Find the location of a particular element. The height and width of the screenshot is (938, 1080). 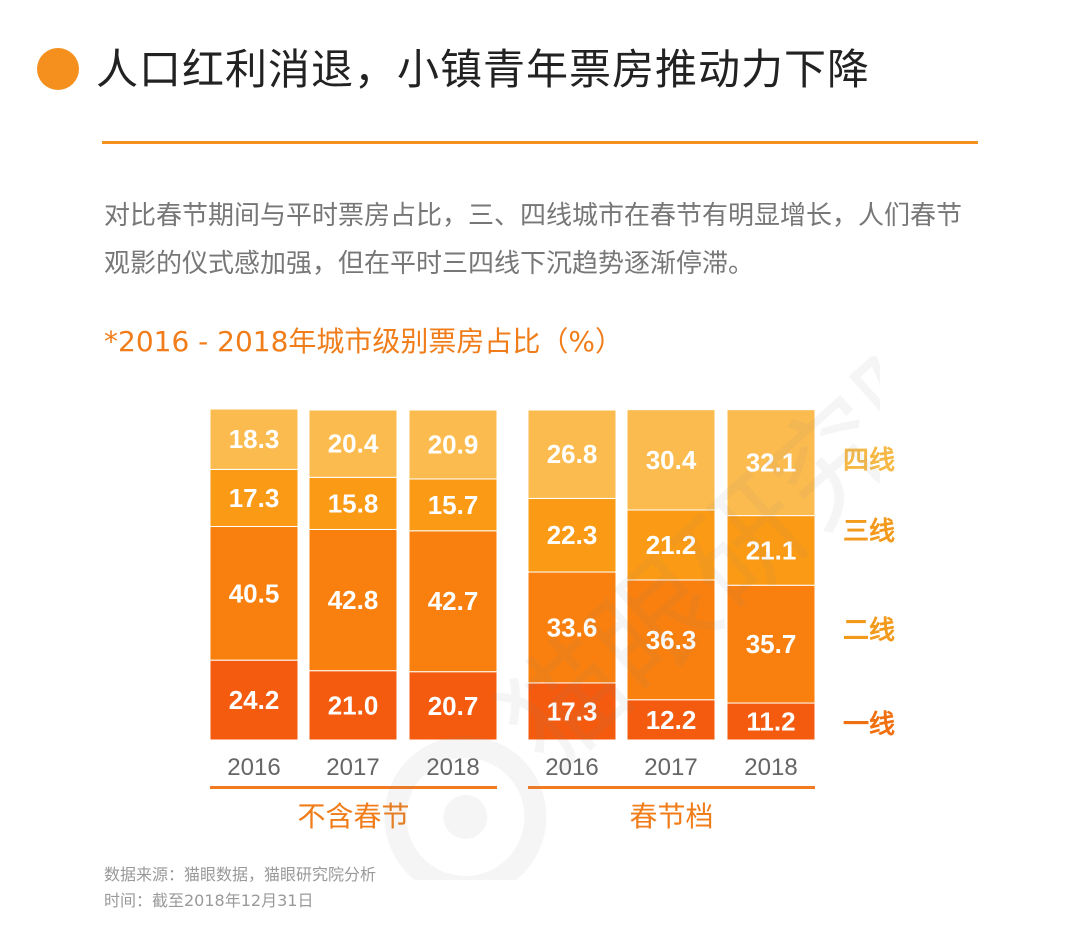

bar-segment-normal-2016-三线 is located at coordinates (254, 497).